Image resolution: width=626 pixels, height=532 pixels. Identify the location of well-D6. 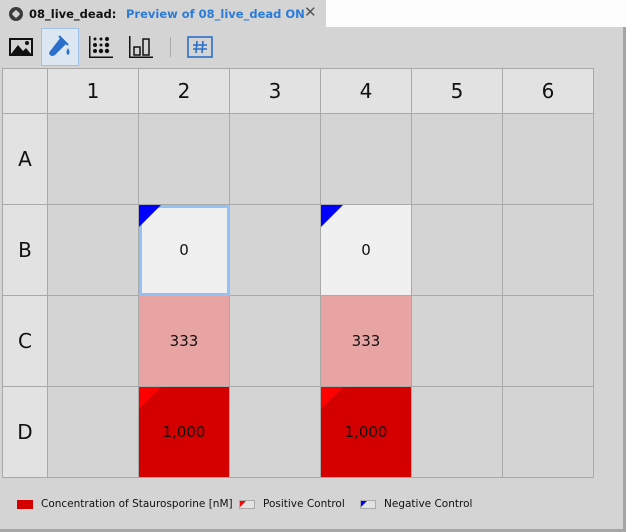
(548, 432).